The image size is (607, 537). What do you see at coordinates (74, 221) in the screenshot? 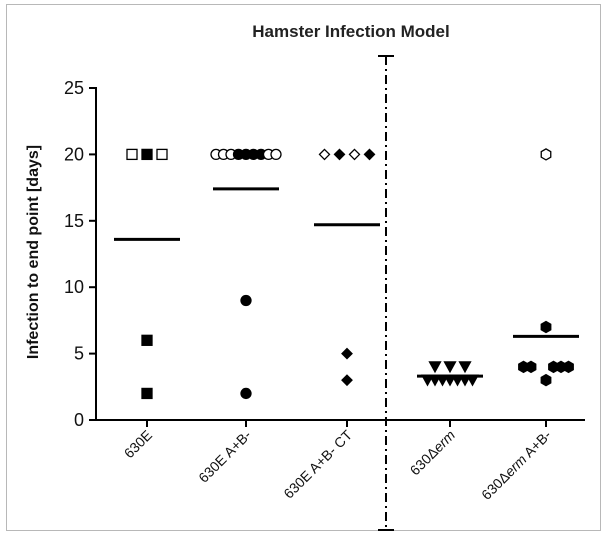
I see `y-tick-label: 15` at bounding box center [74, 221].